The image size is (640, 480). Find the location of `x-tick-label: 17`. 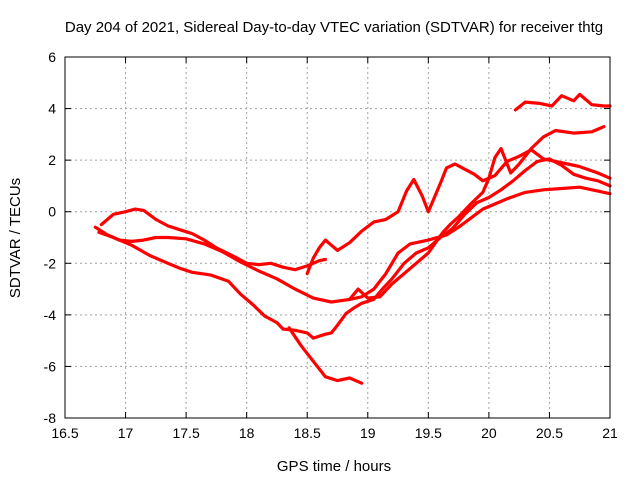

x-tick-label: 17 is located at coordinates (126, 433).